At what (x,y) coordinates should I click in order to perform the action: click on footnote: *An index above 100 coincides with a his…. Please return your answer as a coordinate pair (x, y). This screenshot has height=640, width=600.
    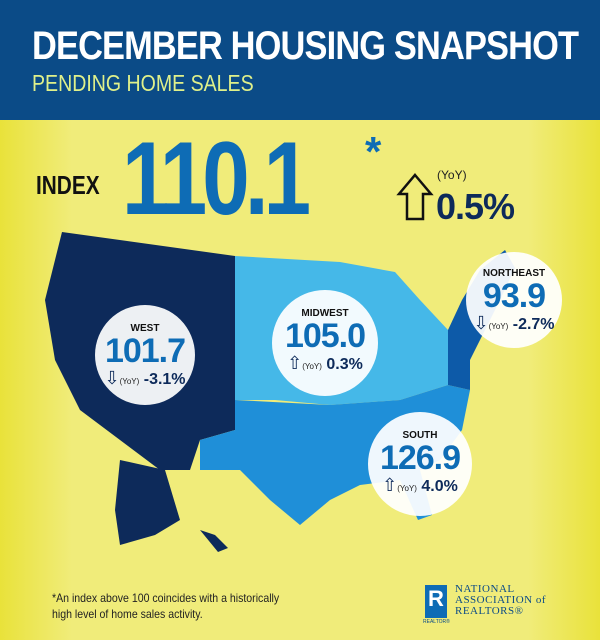
    Looking at the image, I should click on (166, 606).